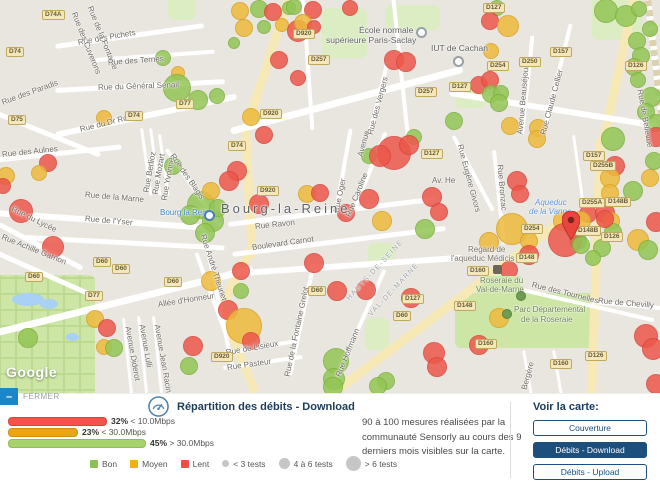 The image size is (660, 487). I want to click on road-shield: D257, so click(319, 60).